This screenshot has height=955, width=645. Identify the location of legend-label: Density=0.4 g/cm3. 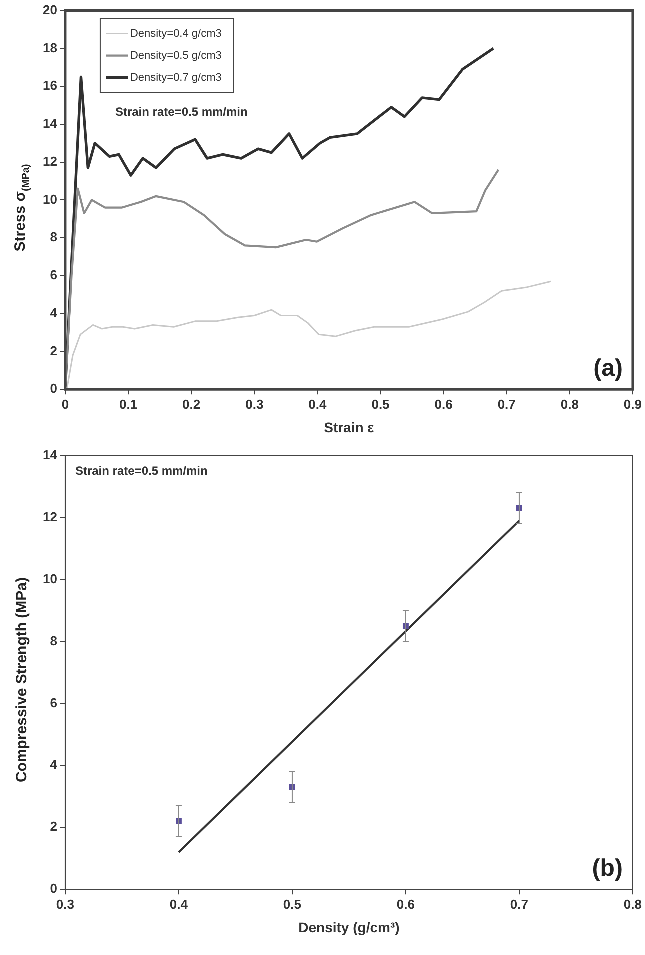
(176, 34).